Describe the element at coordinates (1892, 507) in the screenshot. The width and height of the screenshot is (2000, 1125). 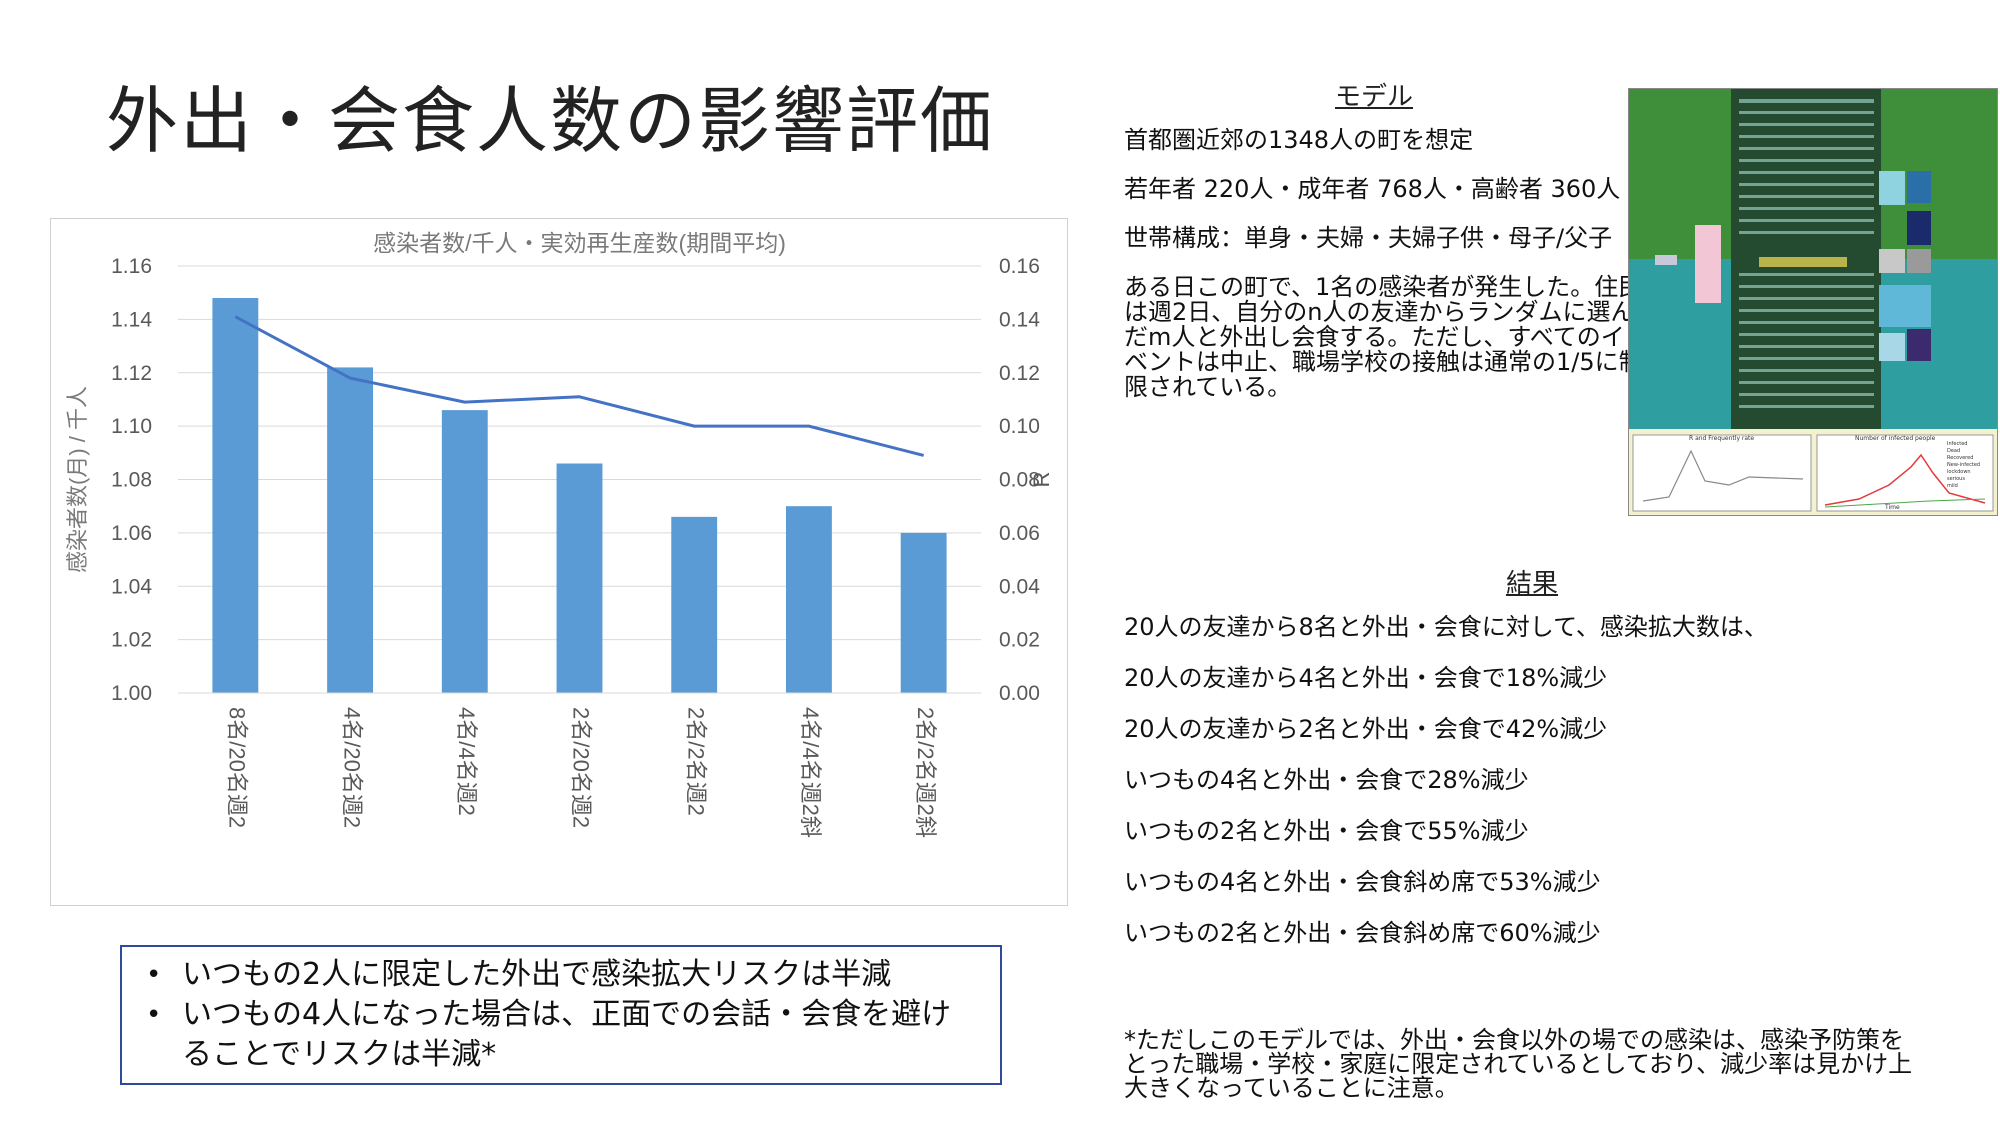
I see `sim-panel2-xlabel: Time` at that location.